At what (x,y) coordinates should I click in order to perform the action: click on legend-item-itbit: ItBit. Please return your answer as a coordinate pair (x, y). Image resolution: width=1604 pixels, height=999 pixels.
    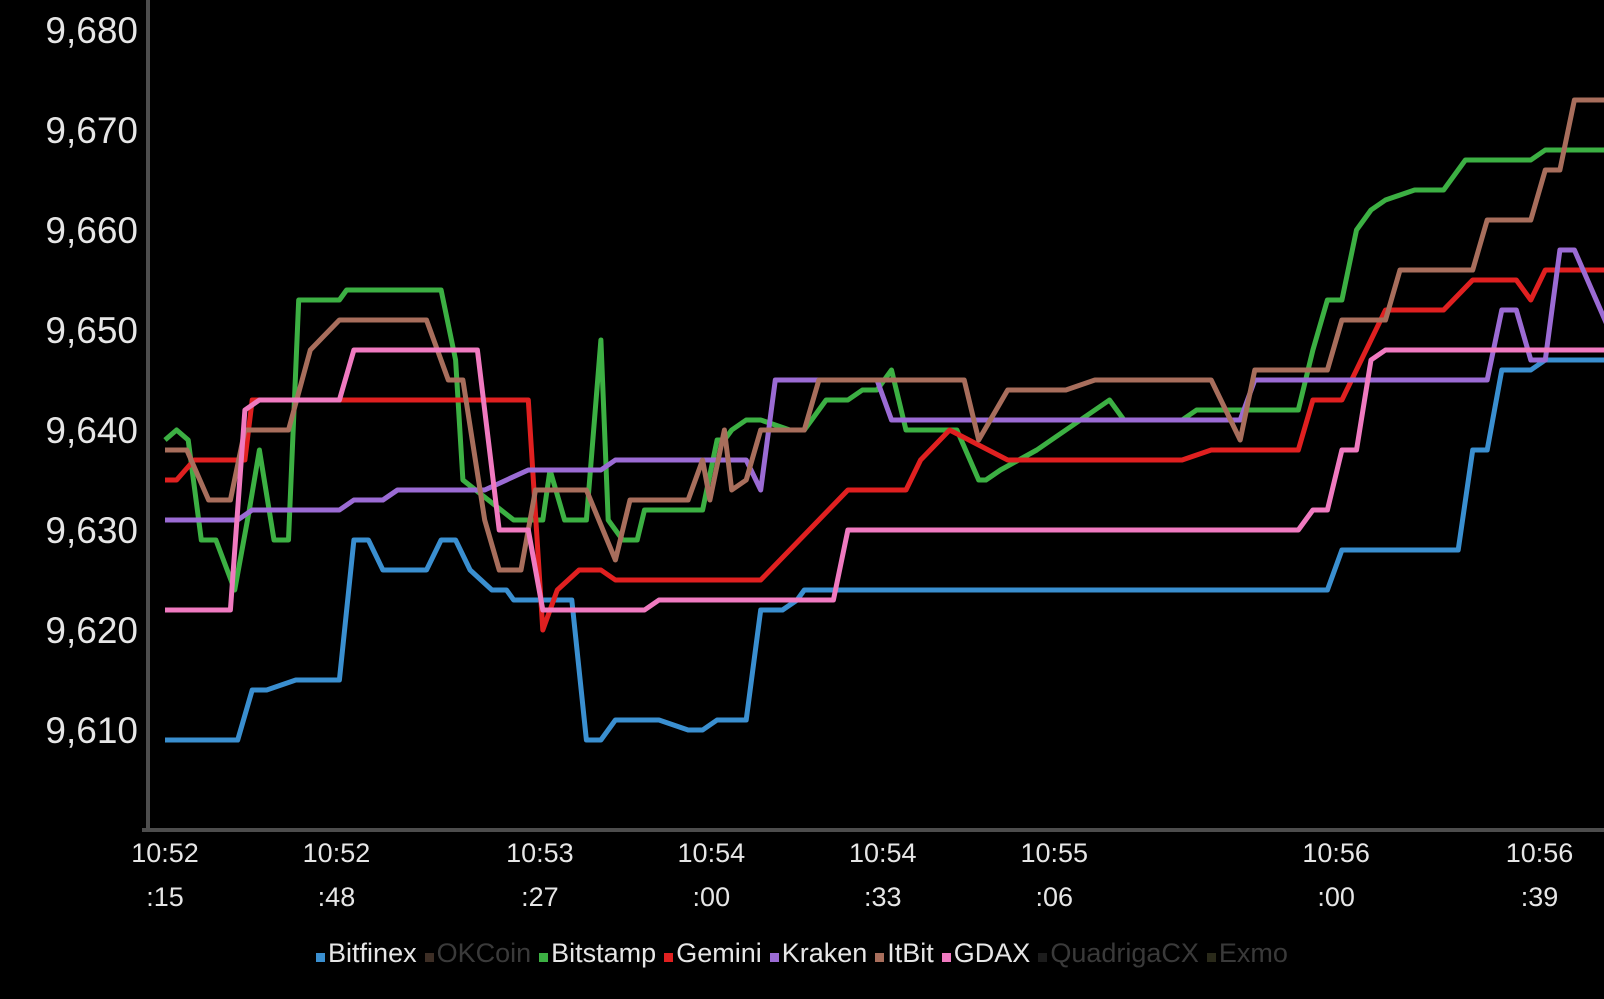
    Looking at the image, I should click on (904, 953).